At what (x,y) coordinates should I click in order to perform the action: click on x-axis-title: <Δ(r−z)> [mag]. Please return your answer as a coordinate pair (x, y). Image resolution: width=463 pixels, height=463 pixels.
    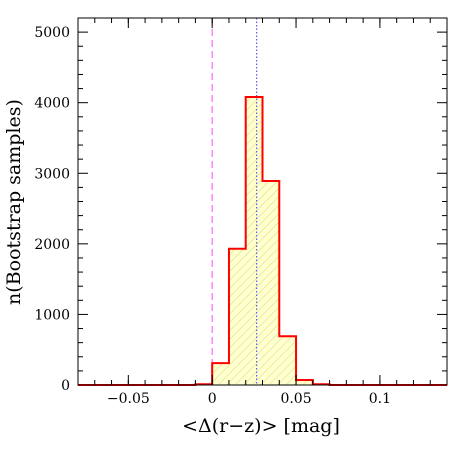
    Looking at the image, I should click on (261, 426).